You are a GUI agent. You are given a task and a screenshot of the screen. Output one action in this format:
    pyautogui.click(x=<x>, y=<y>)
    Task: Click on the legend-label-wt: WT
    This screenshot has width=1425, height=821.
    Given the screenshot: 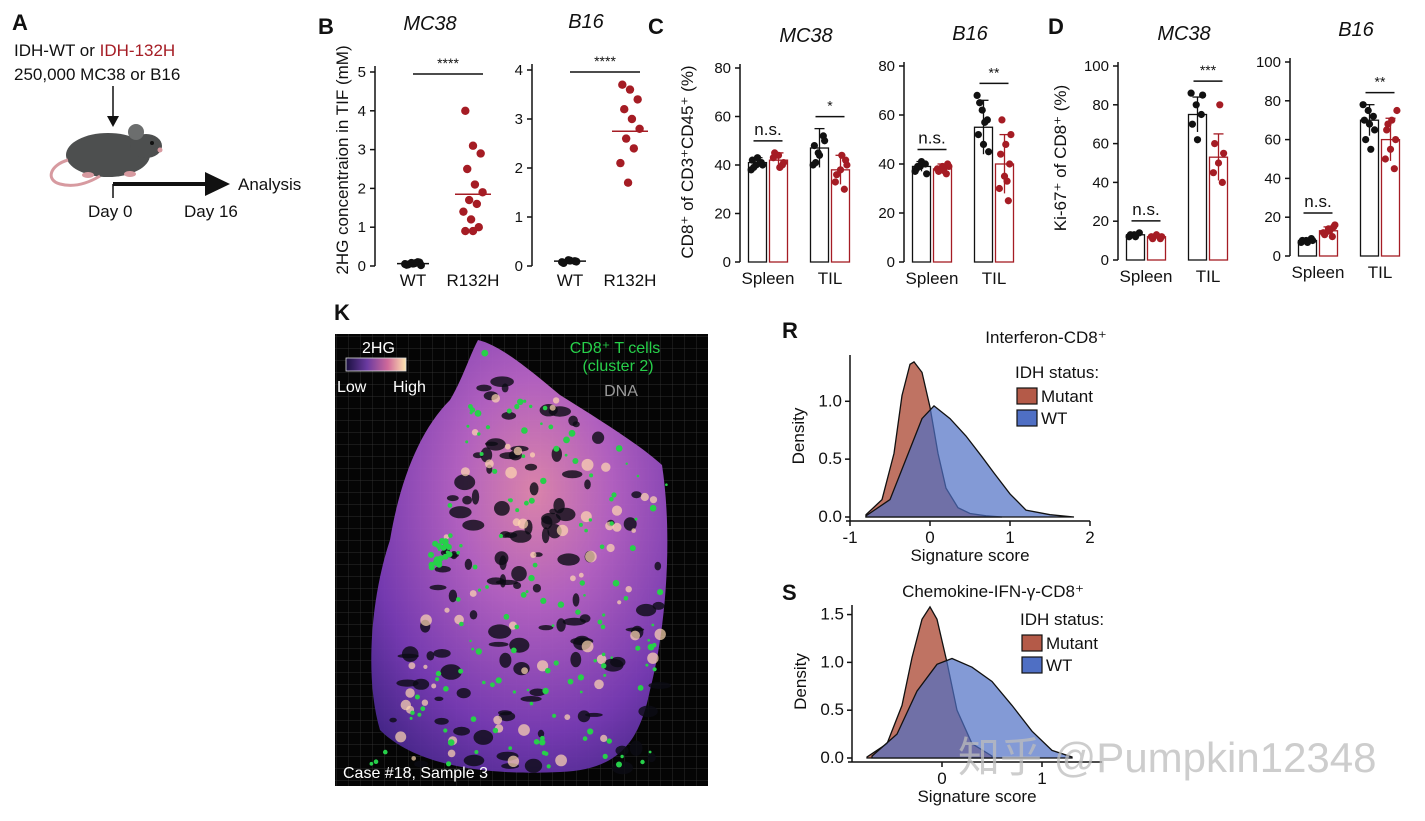 What is the action you would take?
    pyautogui.click(x=1054, y=418)
    